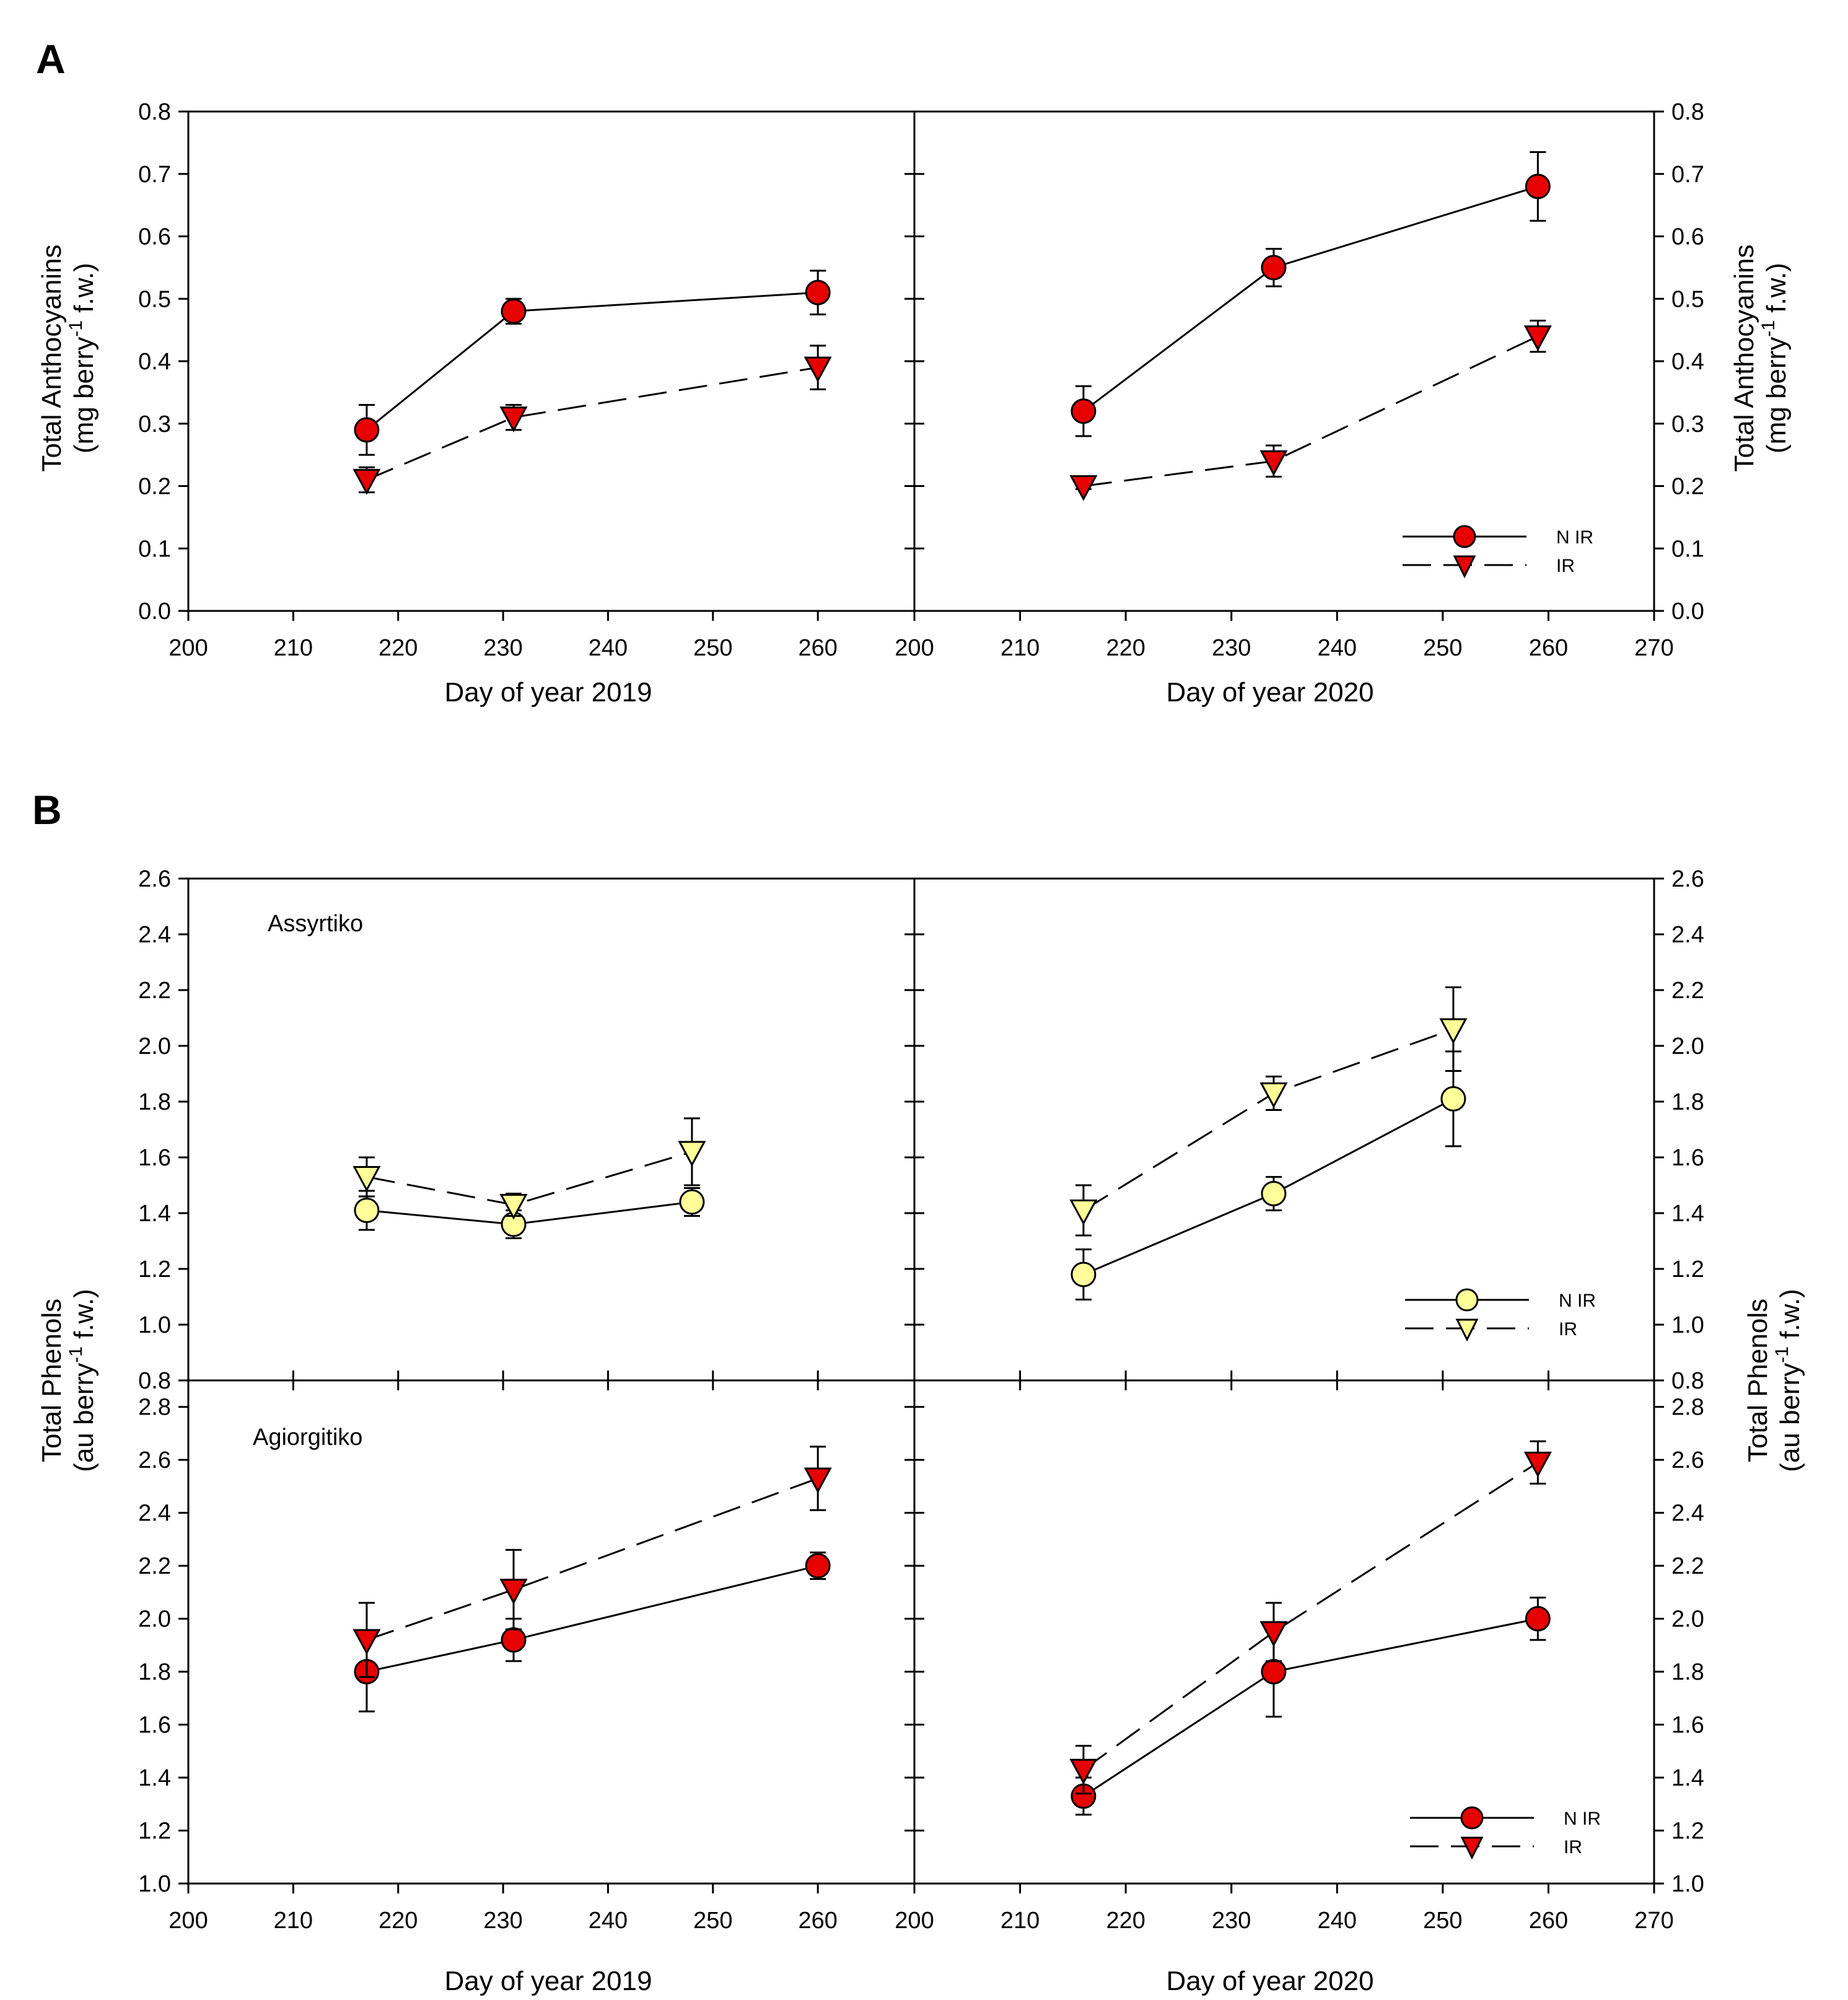 The width and height of the screenshot is (1848, 2000). I want to click on y-tick-label: 0.4, so click(1687, 362).